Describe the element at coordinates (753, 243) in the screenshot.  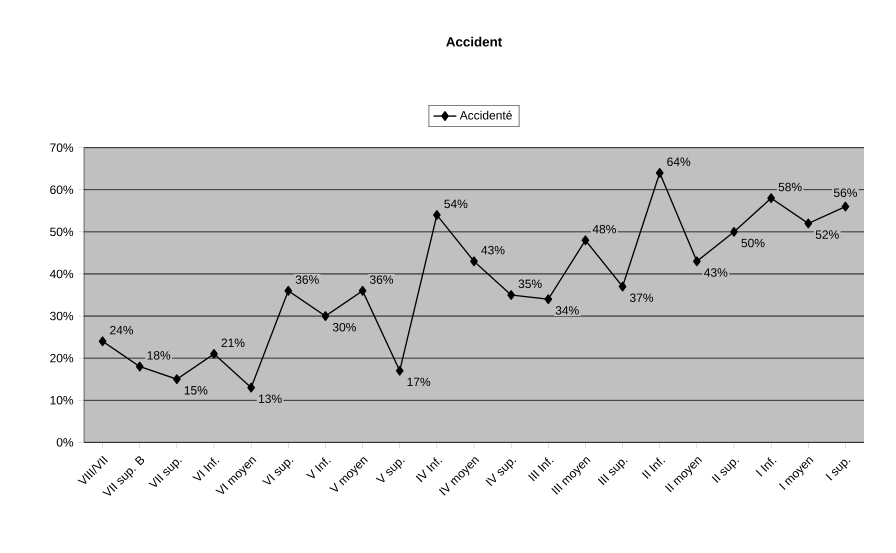
I see `data-label: 50%` at that location.